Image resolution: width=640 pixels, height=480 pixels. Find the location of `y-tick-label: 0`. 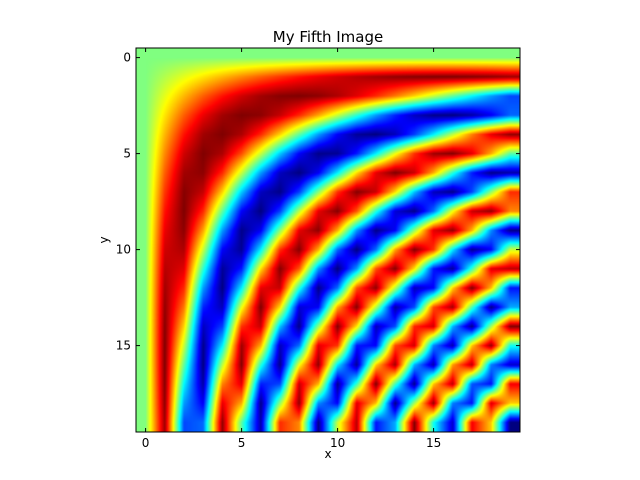

y-tick-label: 0 is located at coordinates (127, 58).